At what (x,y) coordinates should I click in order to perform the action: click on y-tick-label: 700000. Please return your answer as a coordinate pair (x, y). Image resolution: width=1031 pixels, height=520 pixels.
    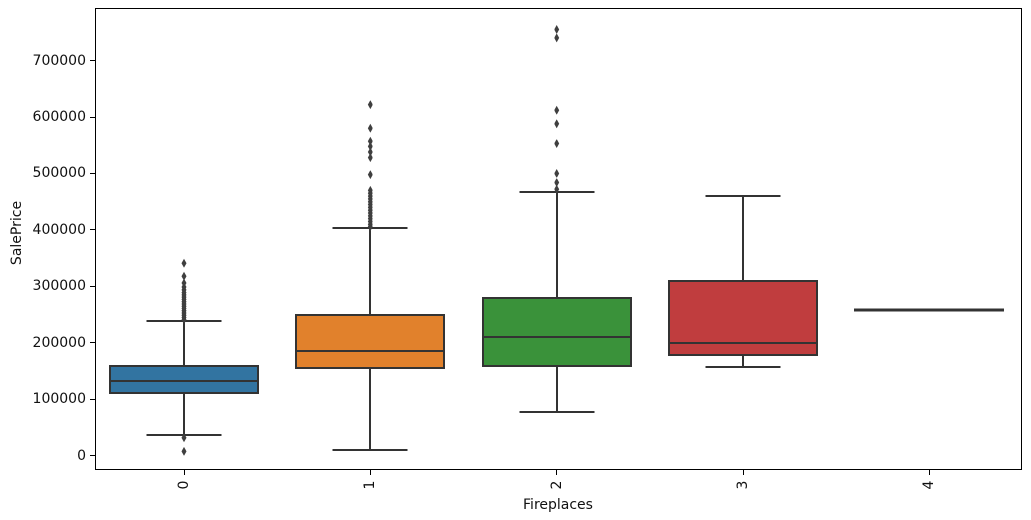
    Looking at the image, I should click on (59, 60).